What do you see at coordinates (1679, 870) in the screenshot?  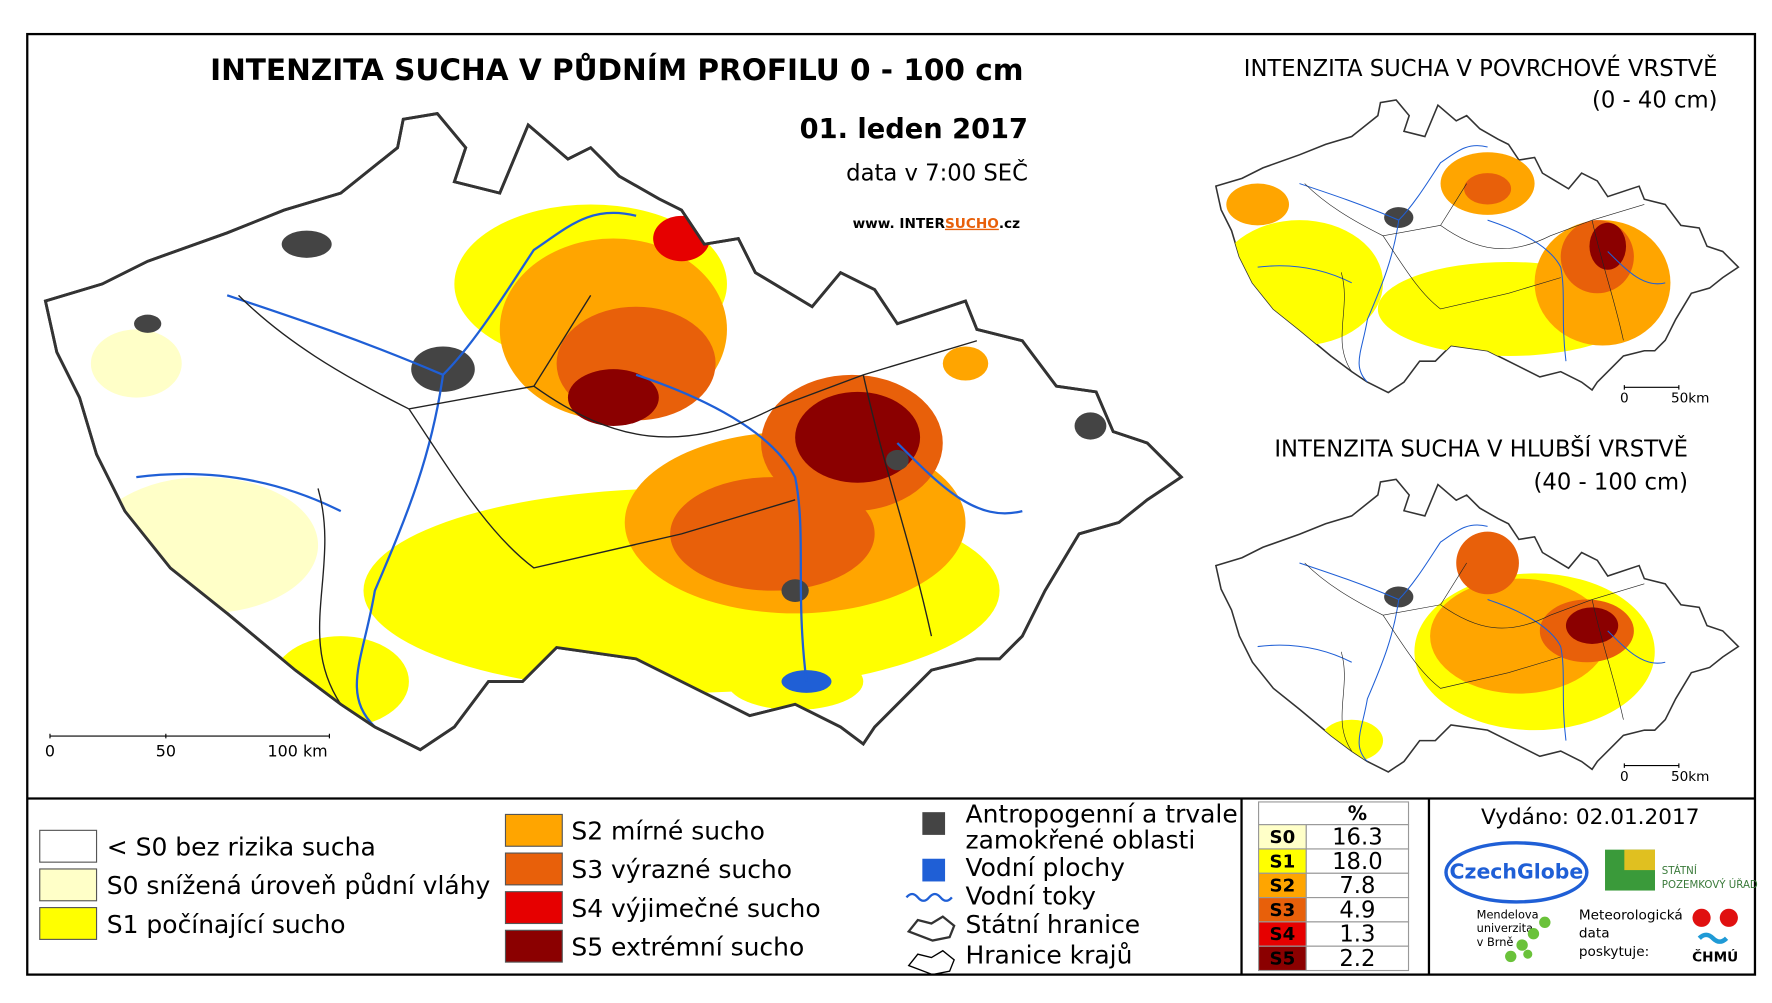 I see `logo-spu: STÁTNÍ` at bounding box center [1679, 870].